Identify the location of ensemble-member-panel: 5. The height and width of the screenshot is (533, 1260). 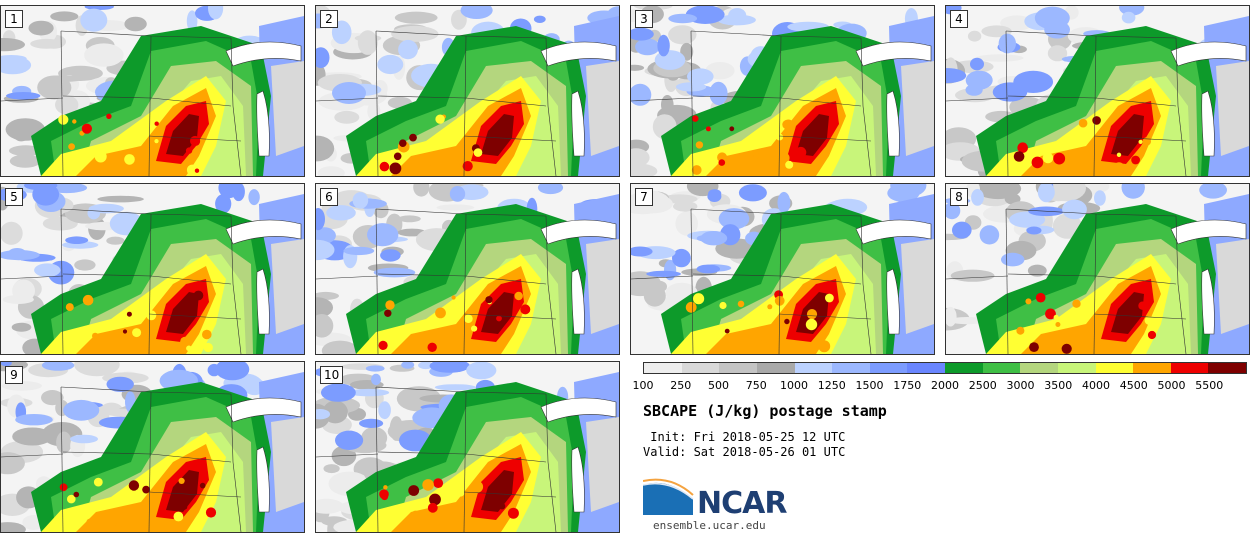
(152, 269).